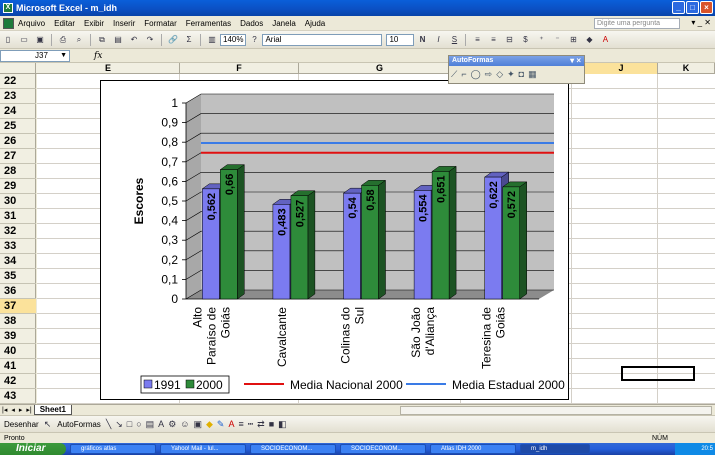 This screenshot has width=715, height=455. I want to click on wordart-icon: A, so click(161, 424).